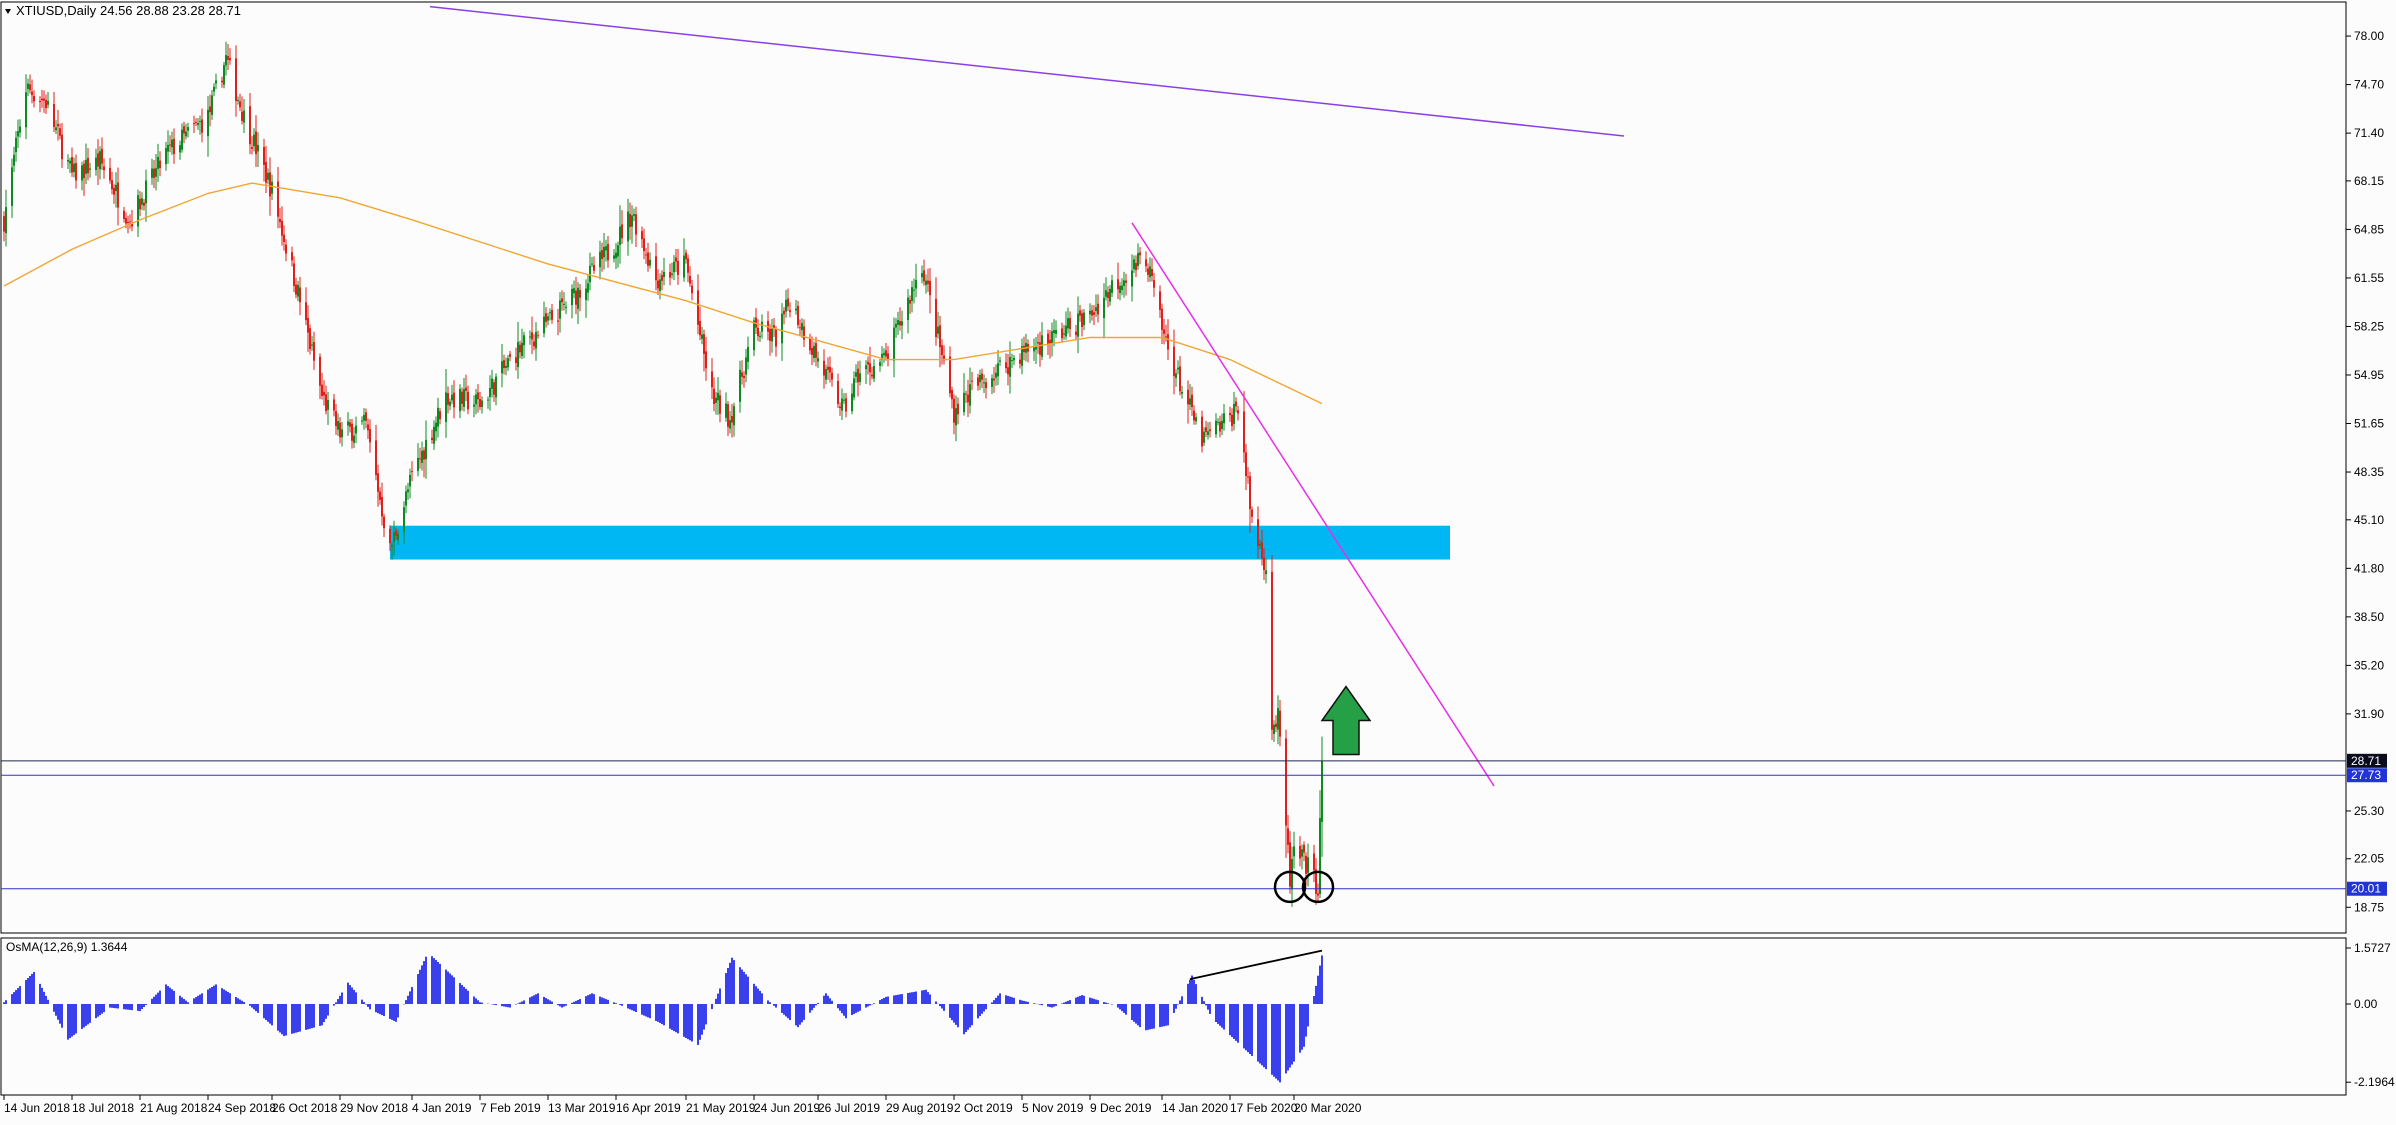 The width and height of the screenshot is (2396, 1125). Describe the element at coordinates (1121, 1108) in the screenshot. I see `x-tick-label: 9 Dec 2019` at that location.